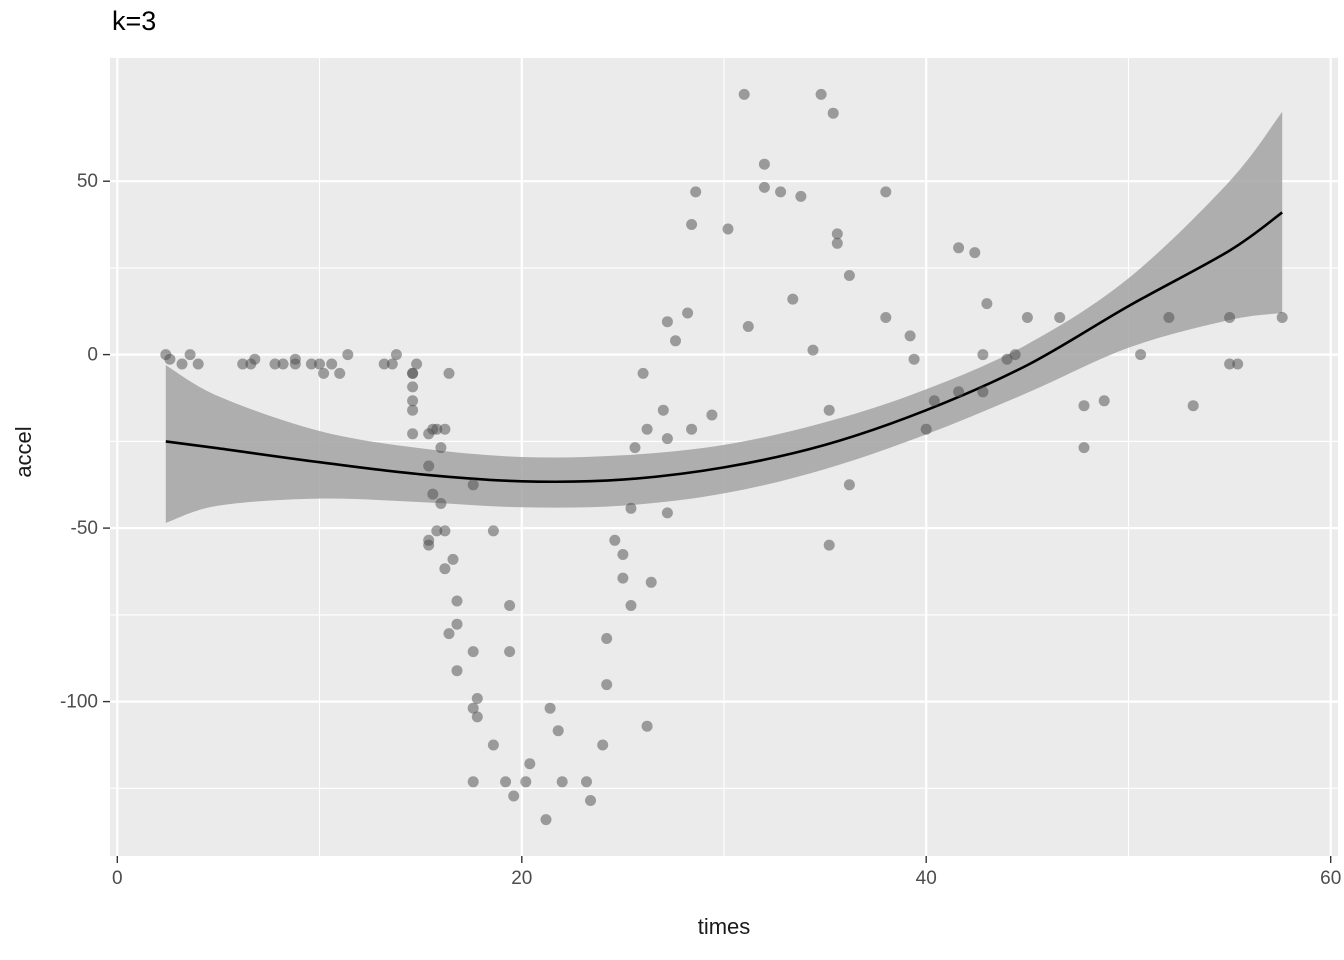 This screenshot has width=1344, height=960. What do you see at coordinates (87, 181) in the screenshot?
I see `y-tick-label: 50` at bounding box center [87, 181].